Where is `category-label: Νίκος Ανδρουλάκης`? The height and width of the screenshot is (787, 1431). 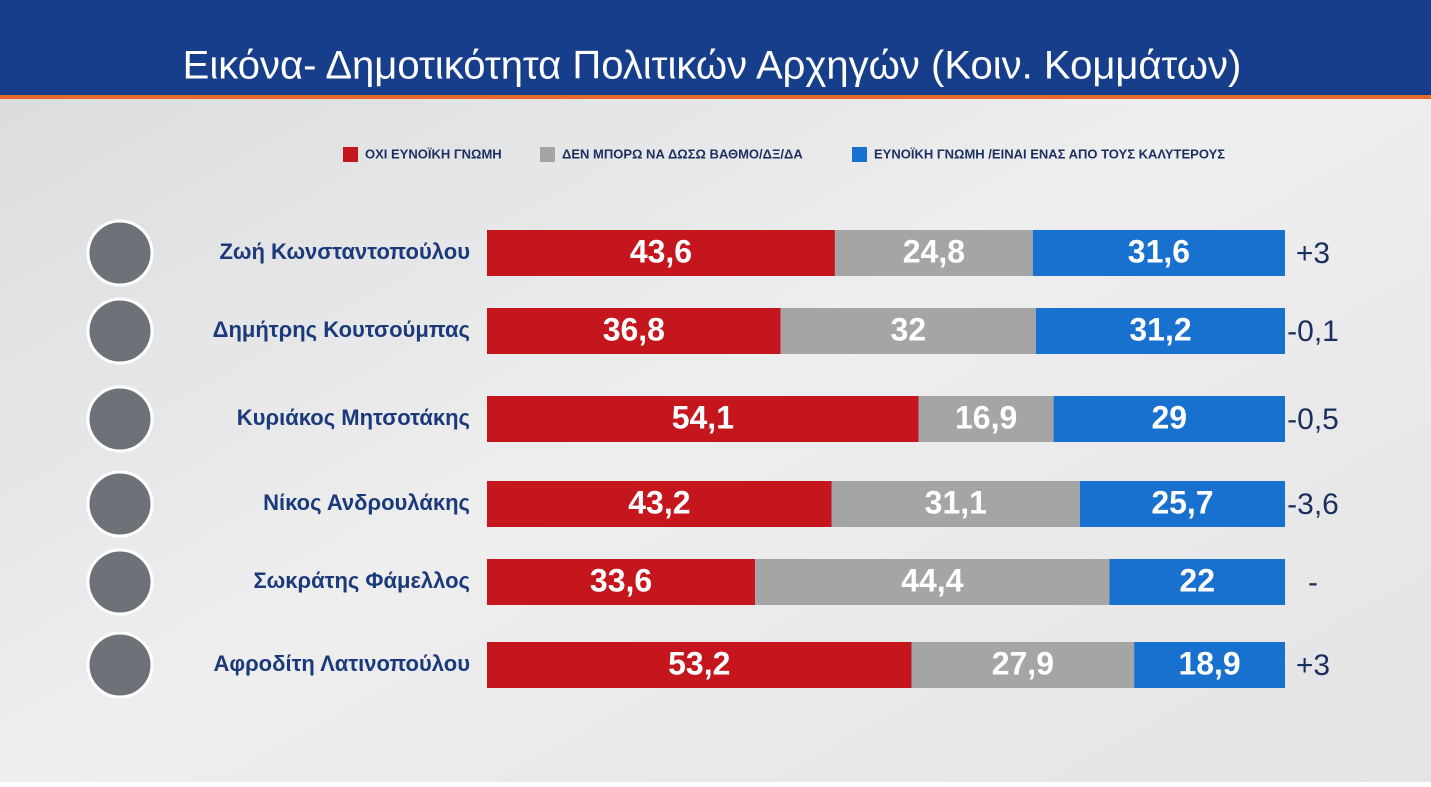
category-label: Νίκος Ανδρουλάκης is located at coordinates (366, 502).